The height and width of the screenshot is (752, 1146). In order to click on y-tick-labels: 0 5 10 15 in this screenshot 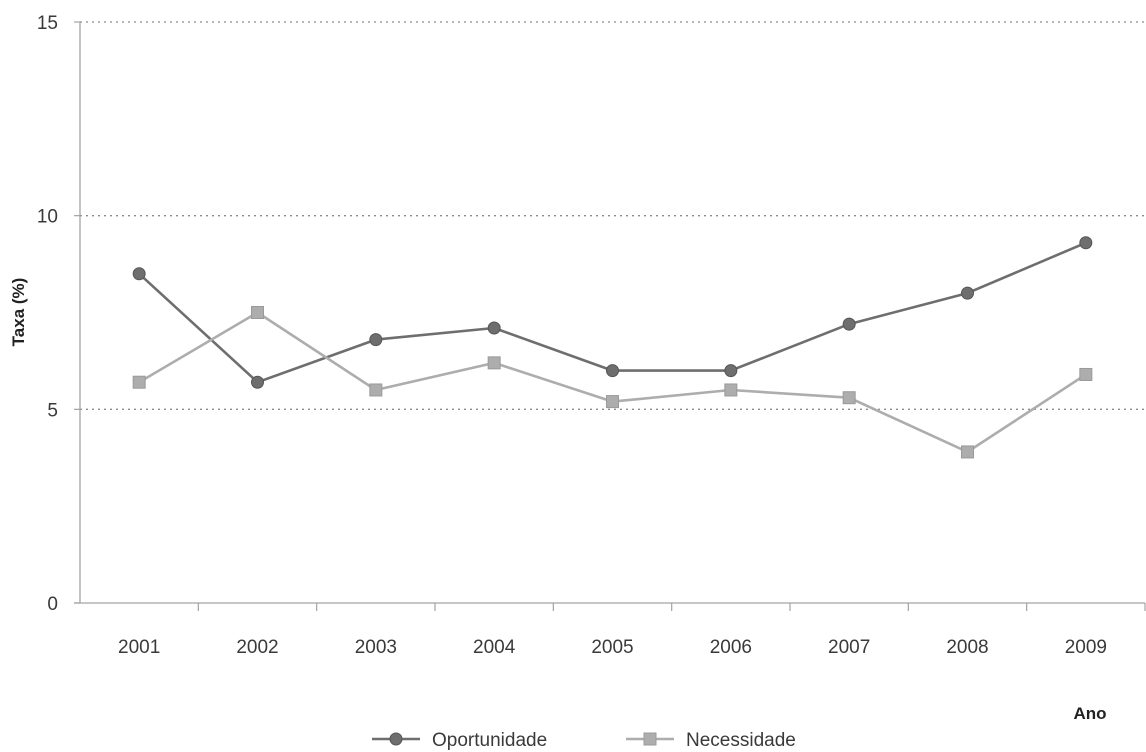, I will do `click(47, 314)`.